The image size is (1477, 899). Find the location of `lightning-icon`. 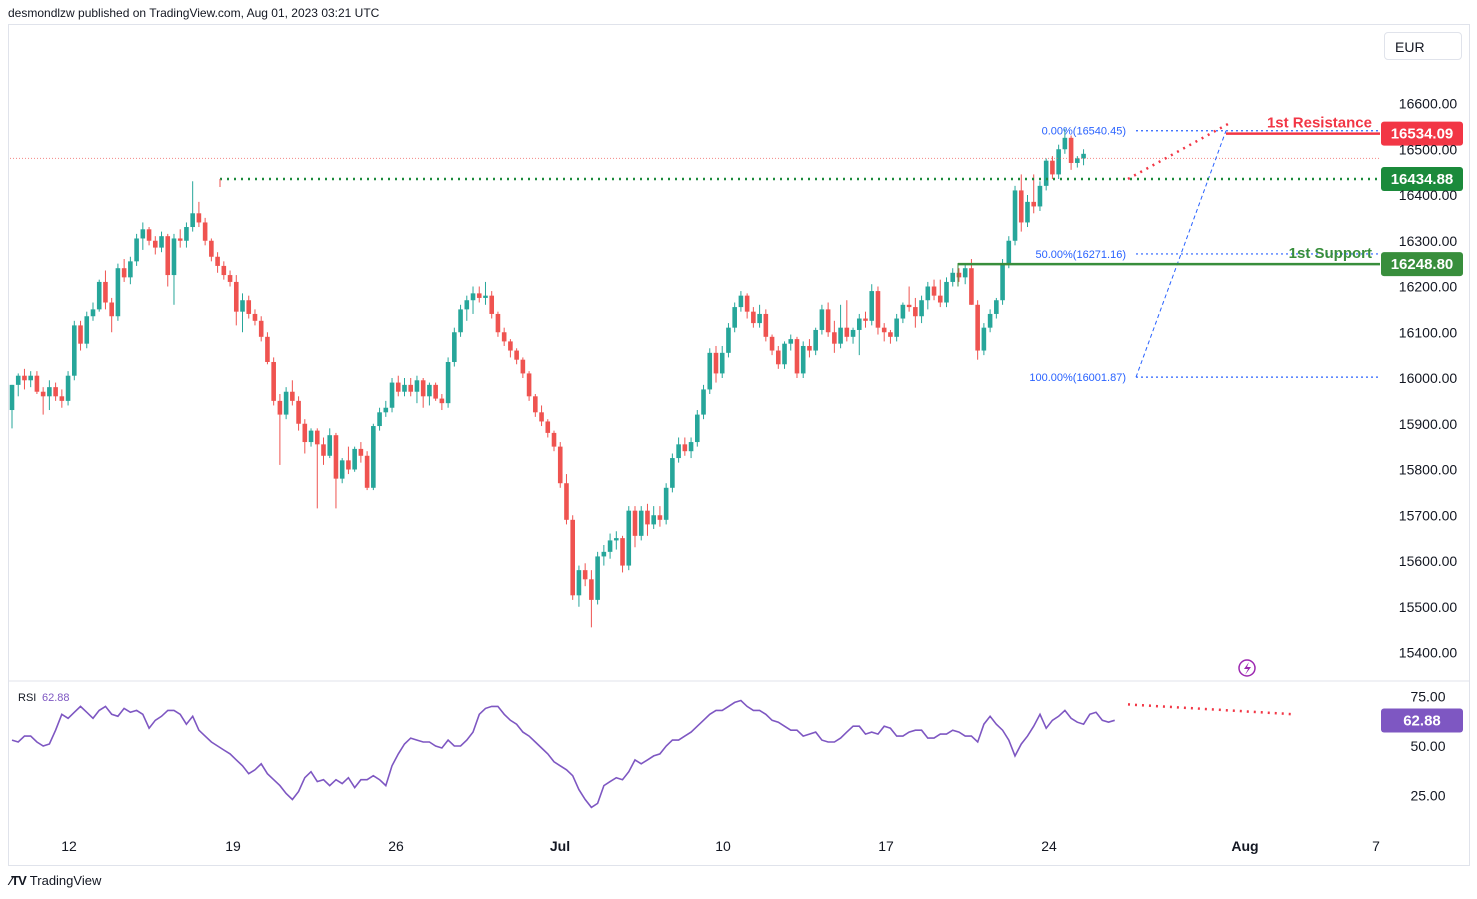

lightning-icon is located at coordinates (1247, 668).